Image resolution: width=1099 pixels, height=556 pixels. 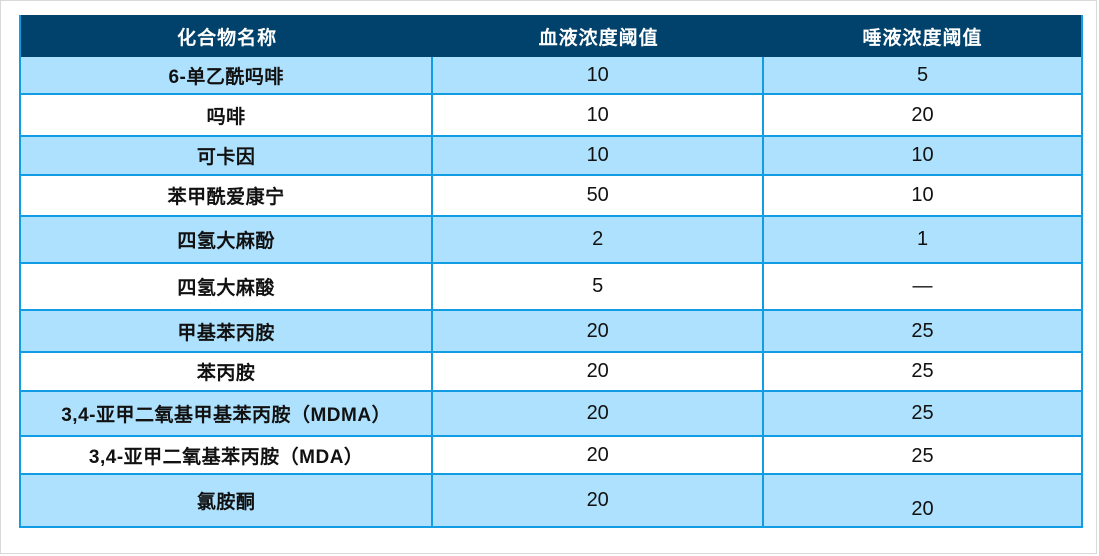 I want to click on saliva-value: —, so click(x=922, y=285).